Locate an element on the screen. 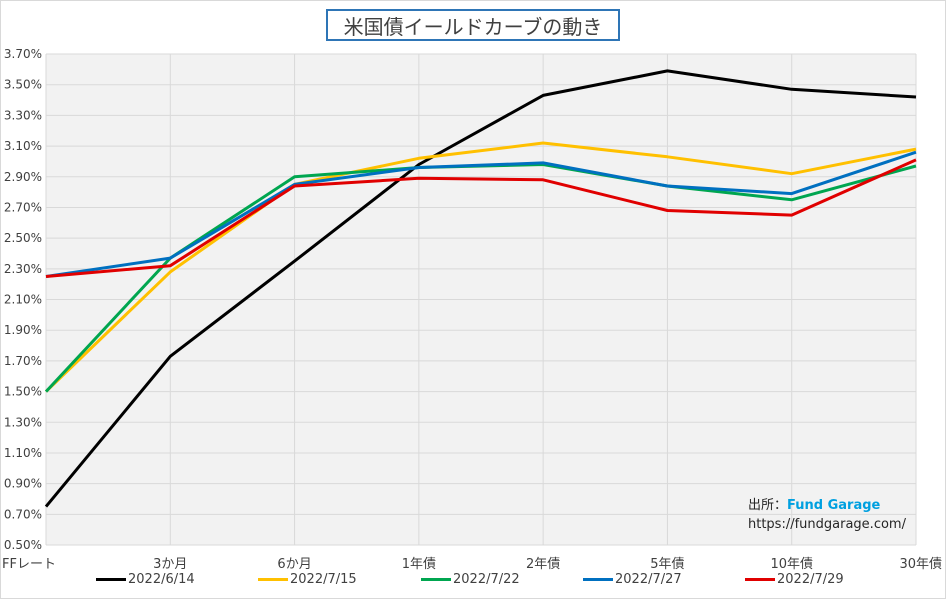 Image resolution: width=946 pixels, height=599 pixels. chart-title: 米国債イールドカーブの動き is located at coordinates (473, 25).